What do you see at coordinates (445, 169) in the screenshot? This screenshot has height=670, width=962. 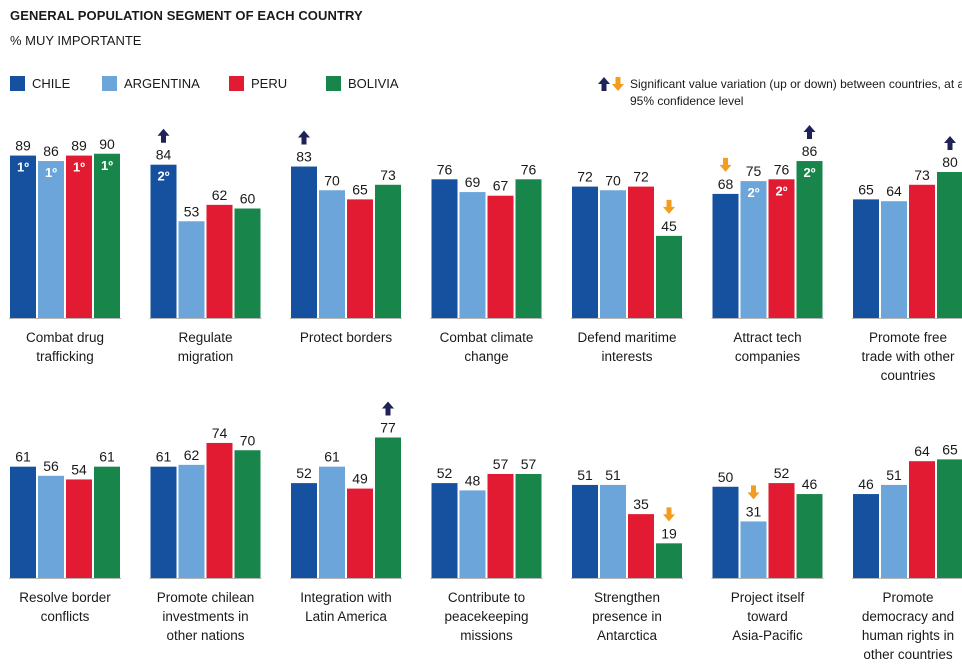 I see `value-label-chile: 76` at bounding box center [445, 169].